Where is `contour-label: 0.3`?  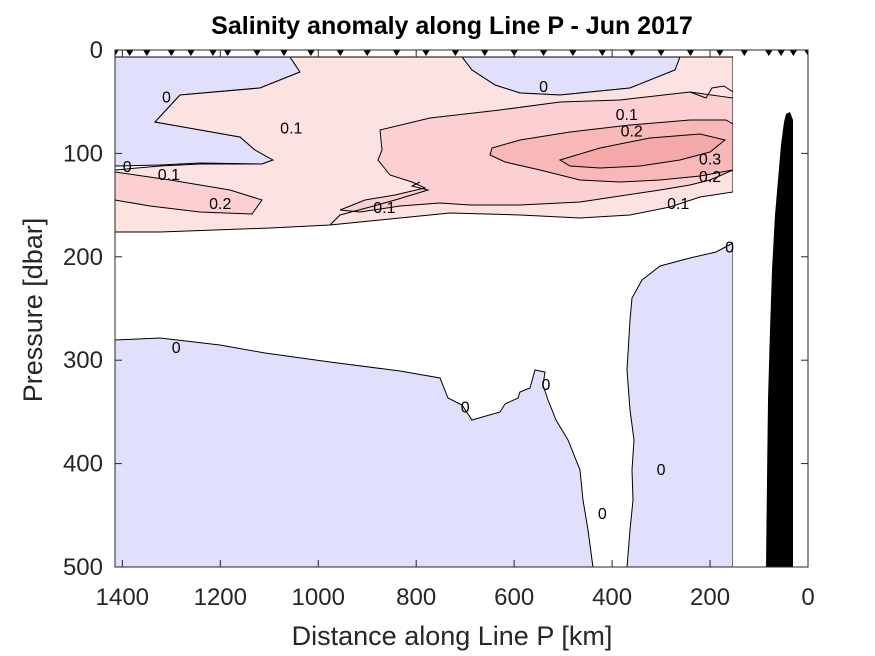 contour-label: 0.3 is located at coordinates (710, 160).